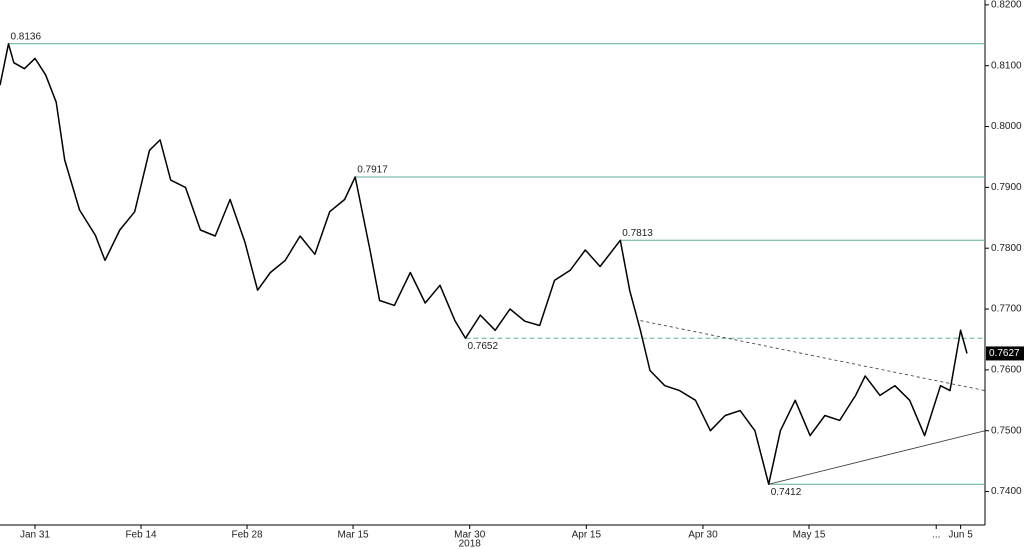 The image size is (1024, 549). I want to click on last-value-label: 0.7627, so click(1004, 353).